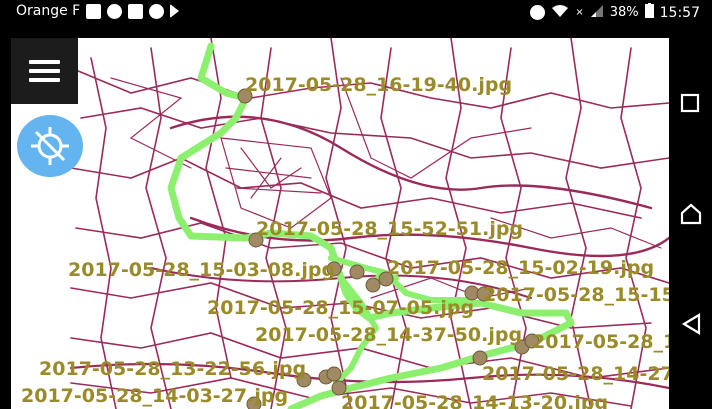 The width and height of the screenshot is (712, 409). What do you see at coordinates (474, 400) in the screenshot?
I see `photo-label: 2017-05-28_14-13-20.jpg` at bounding box center [474, 400].